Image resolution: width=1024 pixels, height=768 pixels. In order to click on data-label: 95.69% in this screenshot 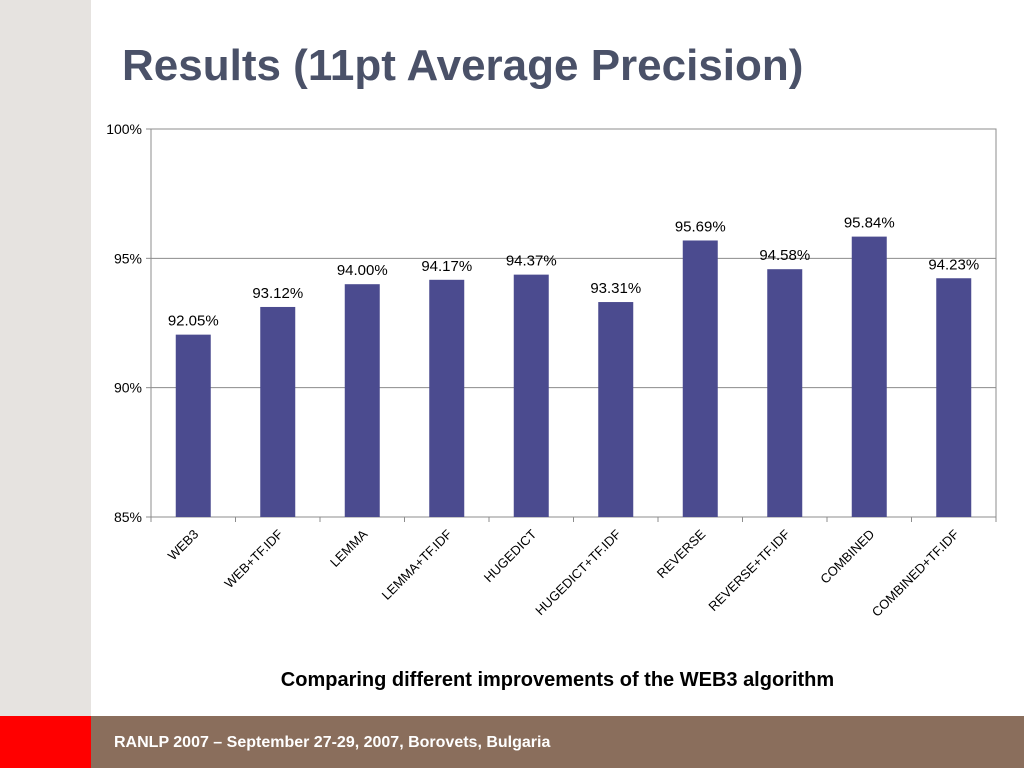, I will do `click(700, 226)`.